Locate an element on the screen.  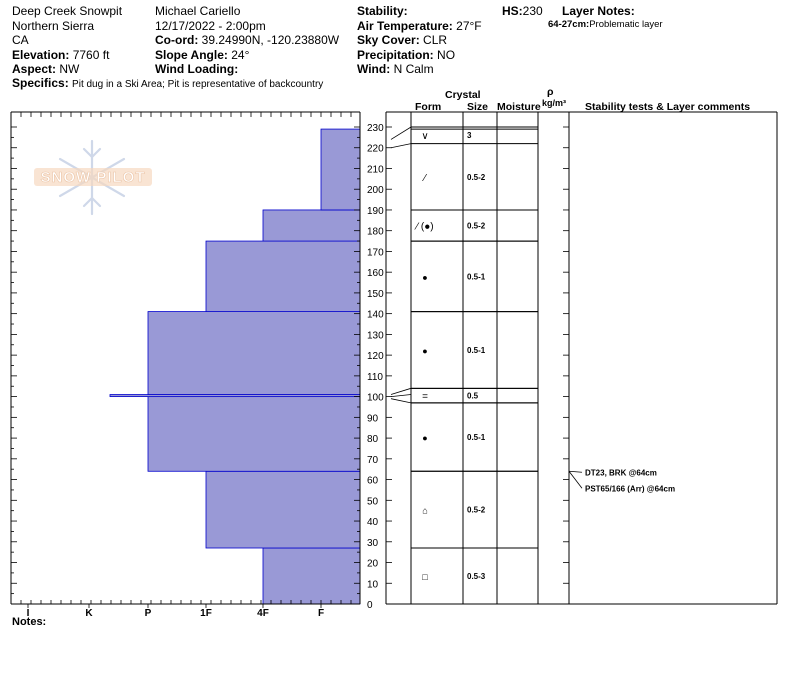
depth-label: 150 is located at coordinates (375, 294).